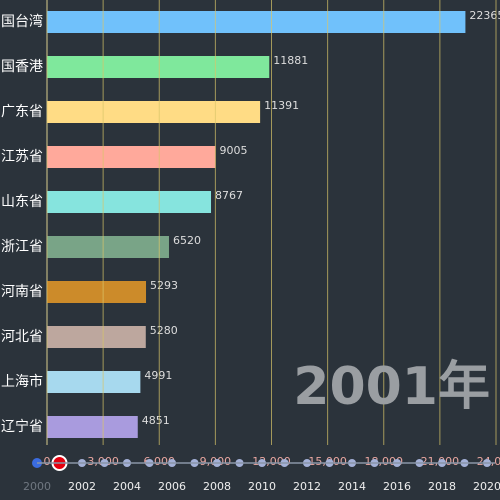 Image resolution: width=500 pixels, height=500 pixels. What do you see at coordinates (158, 375) in the screenshot?
I see `value-label: 4991` at bounding box center [158, 375].